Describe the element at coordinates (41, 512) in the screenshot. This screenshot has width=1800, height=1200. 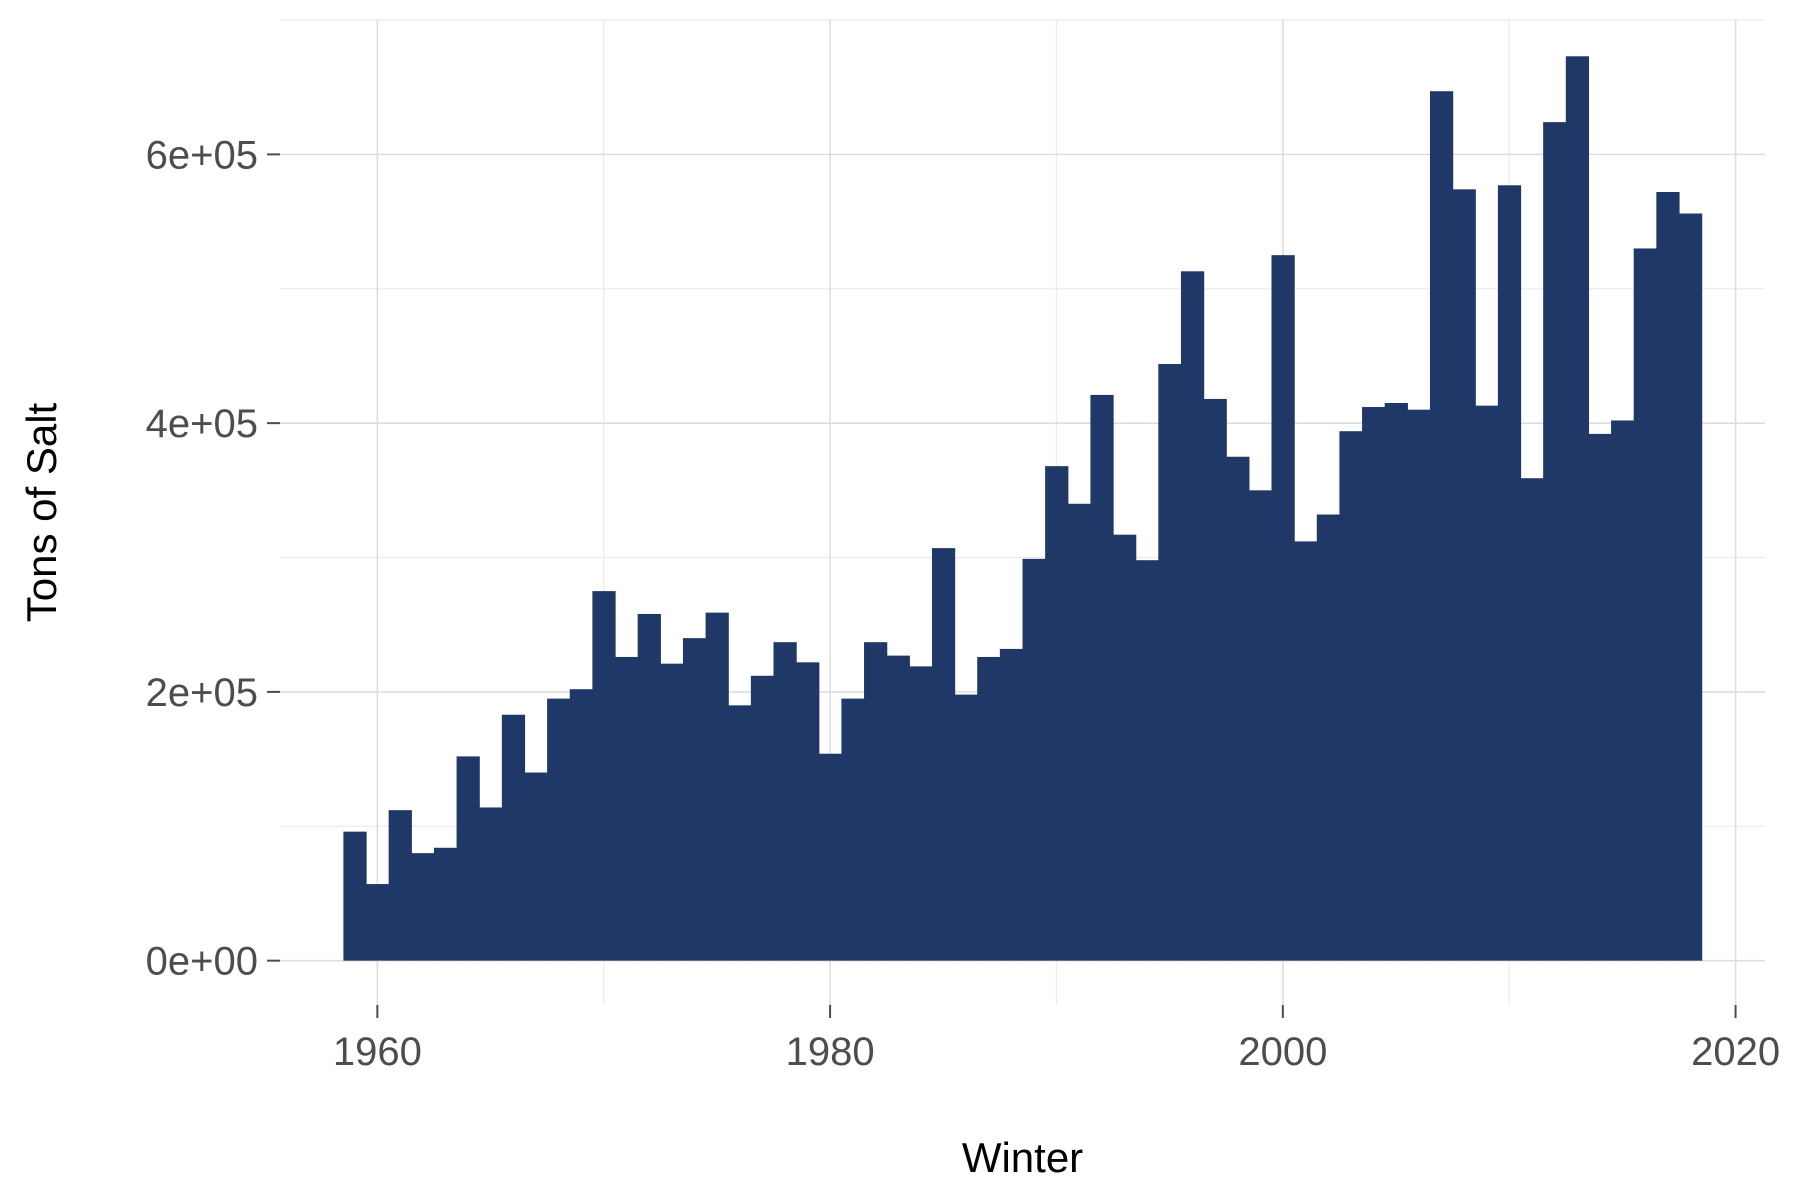
I see `y-axis-title: Tons of Salt` at that location.